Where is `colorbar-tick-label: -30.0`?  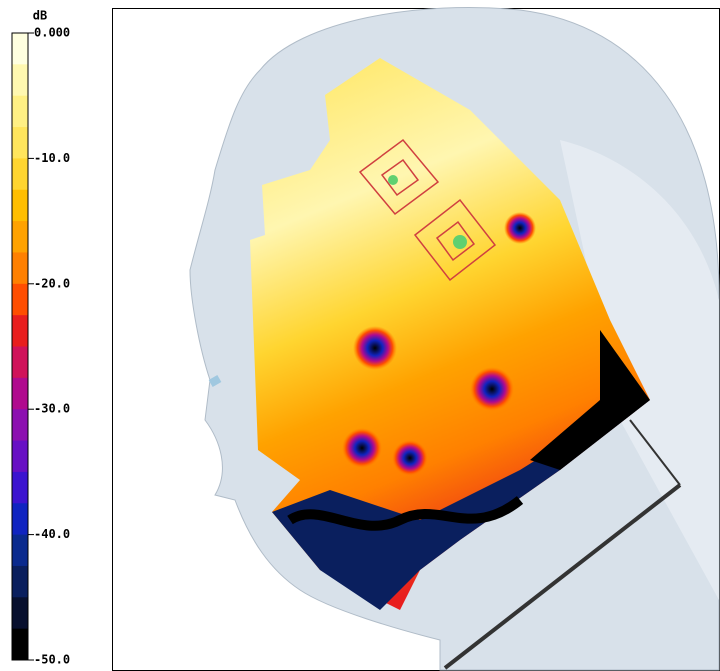
colorbar-tick-label: -30.0 is located at coordinates (52, 409).